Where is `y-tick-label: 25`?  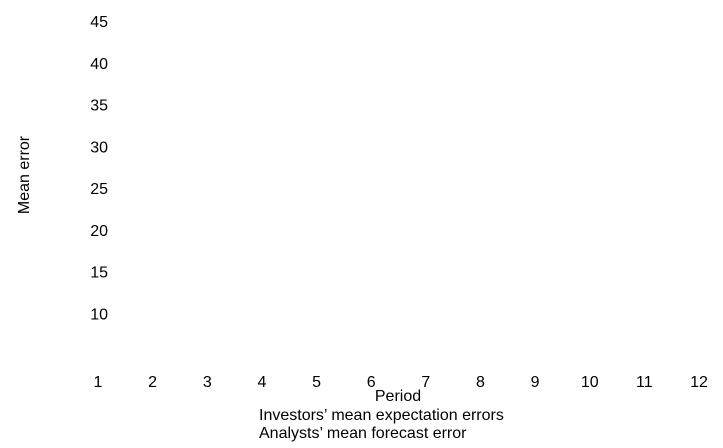 y-tick-label: 25 is located at coordinates (99, 189).